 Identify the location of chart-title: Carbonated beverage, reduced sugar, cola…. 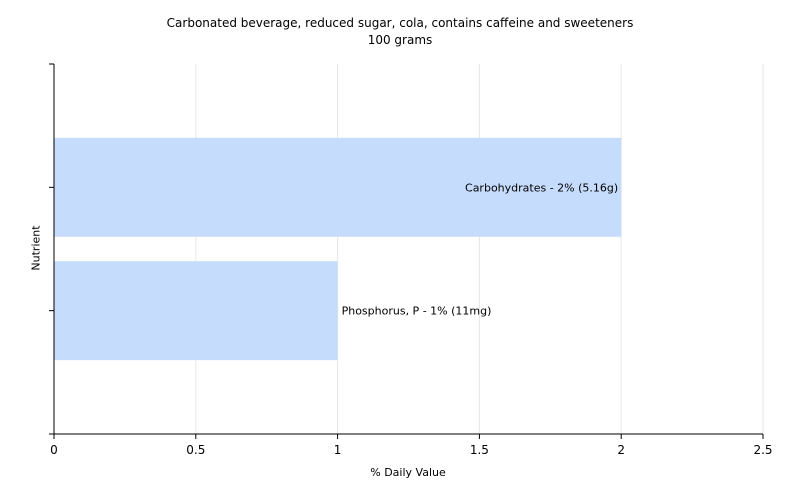
(400, 23).